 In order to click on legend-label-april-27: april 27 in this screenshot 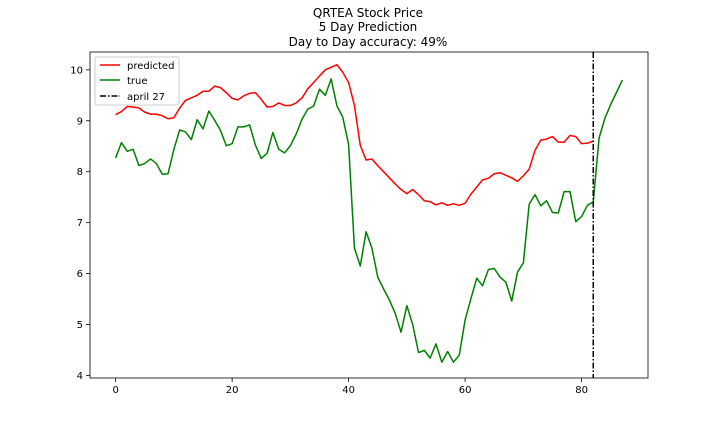, I will do `click(146, 97)`.